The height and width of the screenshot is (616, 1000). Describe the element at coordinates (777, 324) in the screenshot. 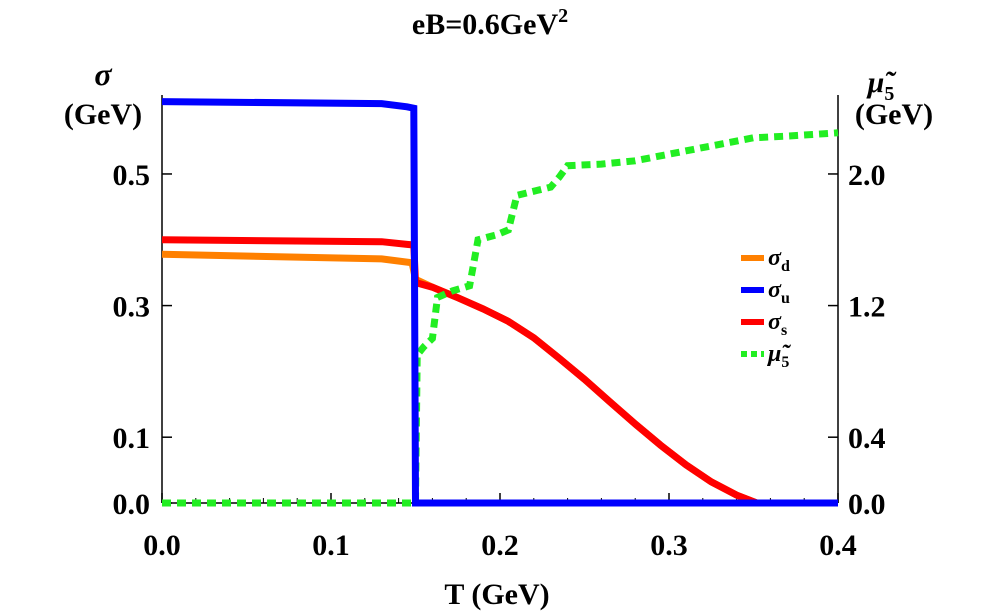

I see `legend-label-s: σs` at that location.